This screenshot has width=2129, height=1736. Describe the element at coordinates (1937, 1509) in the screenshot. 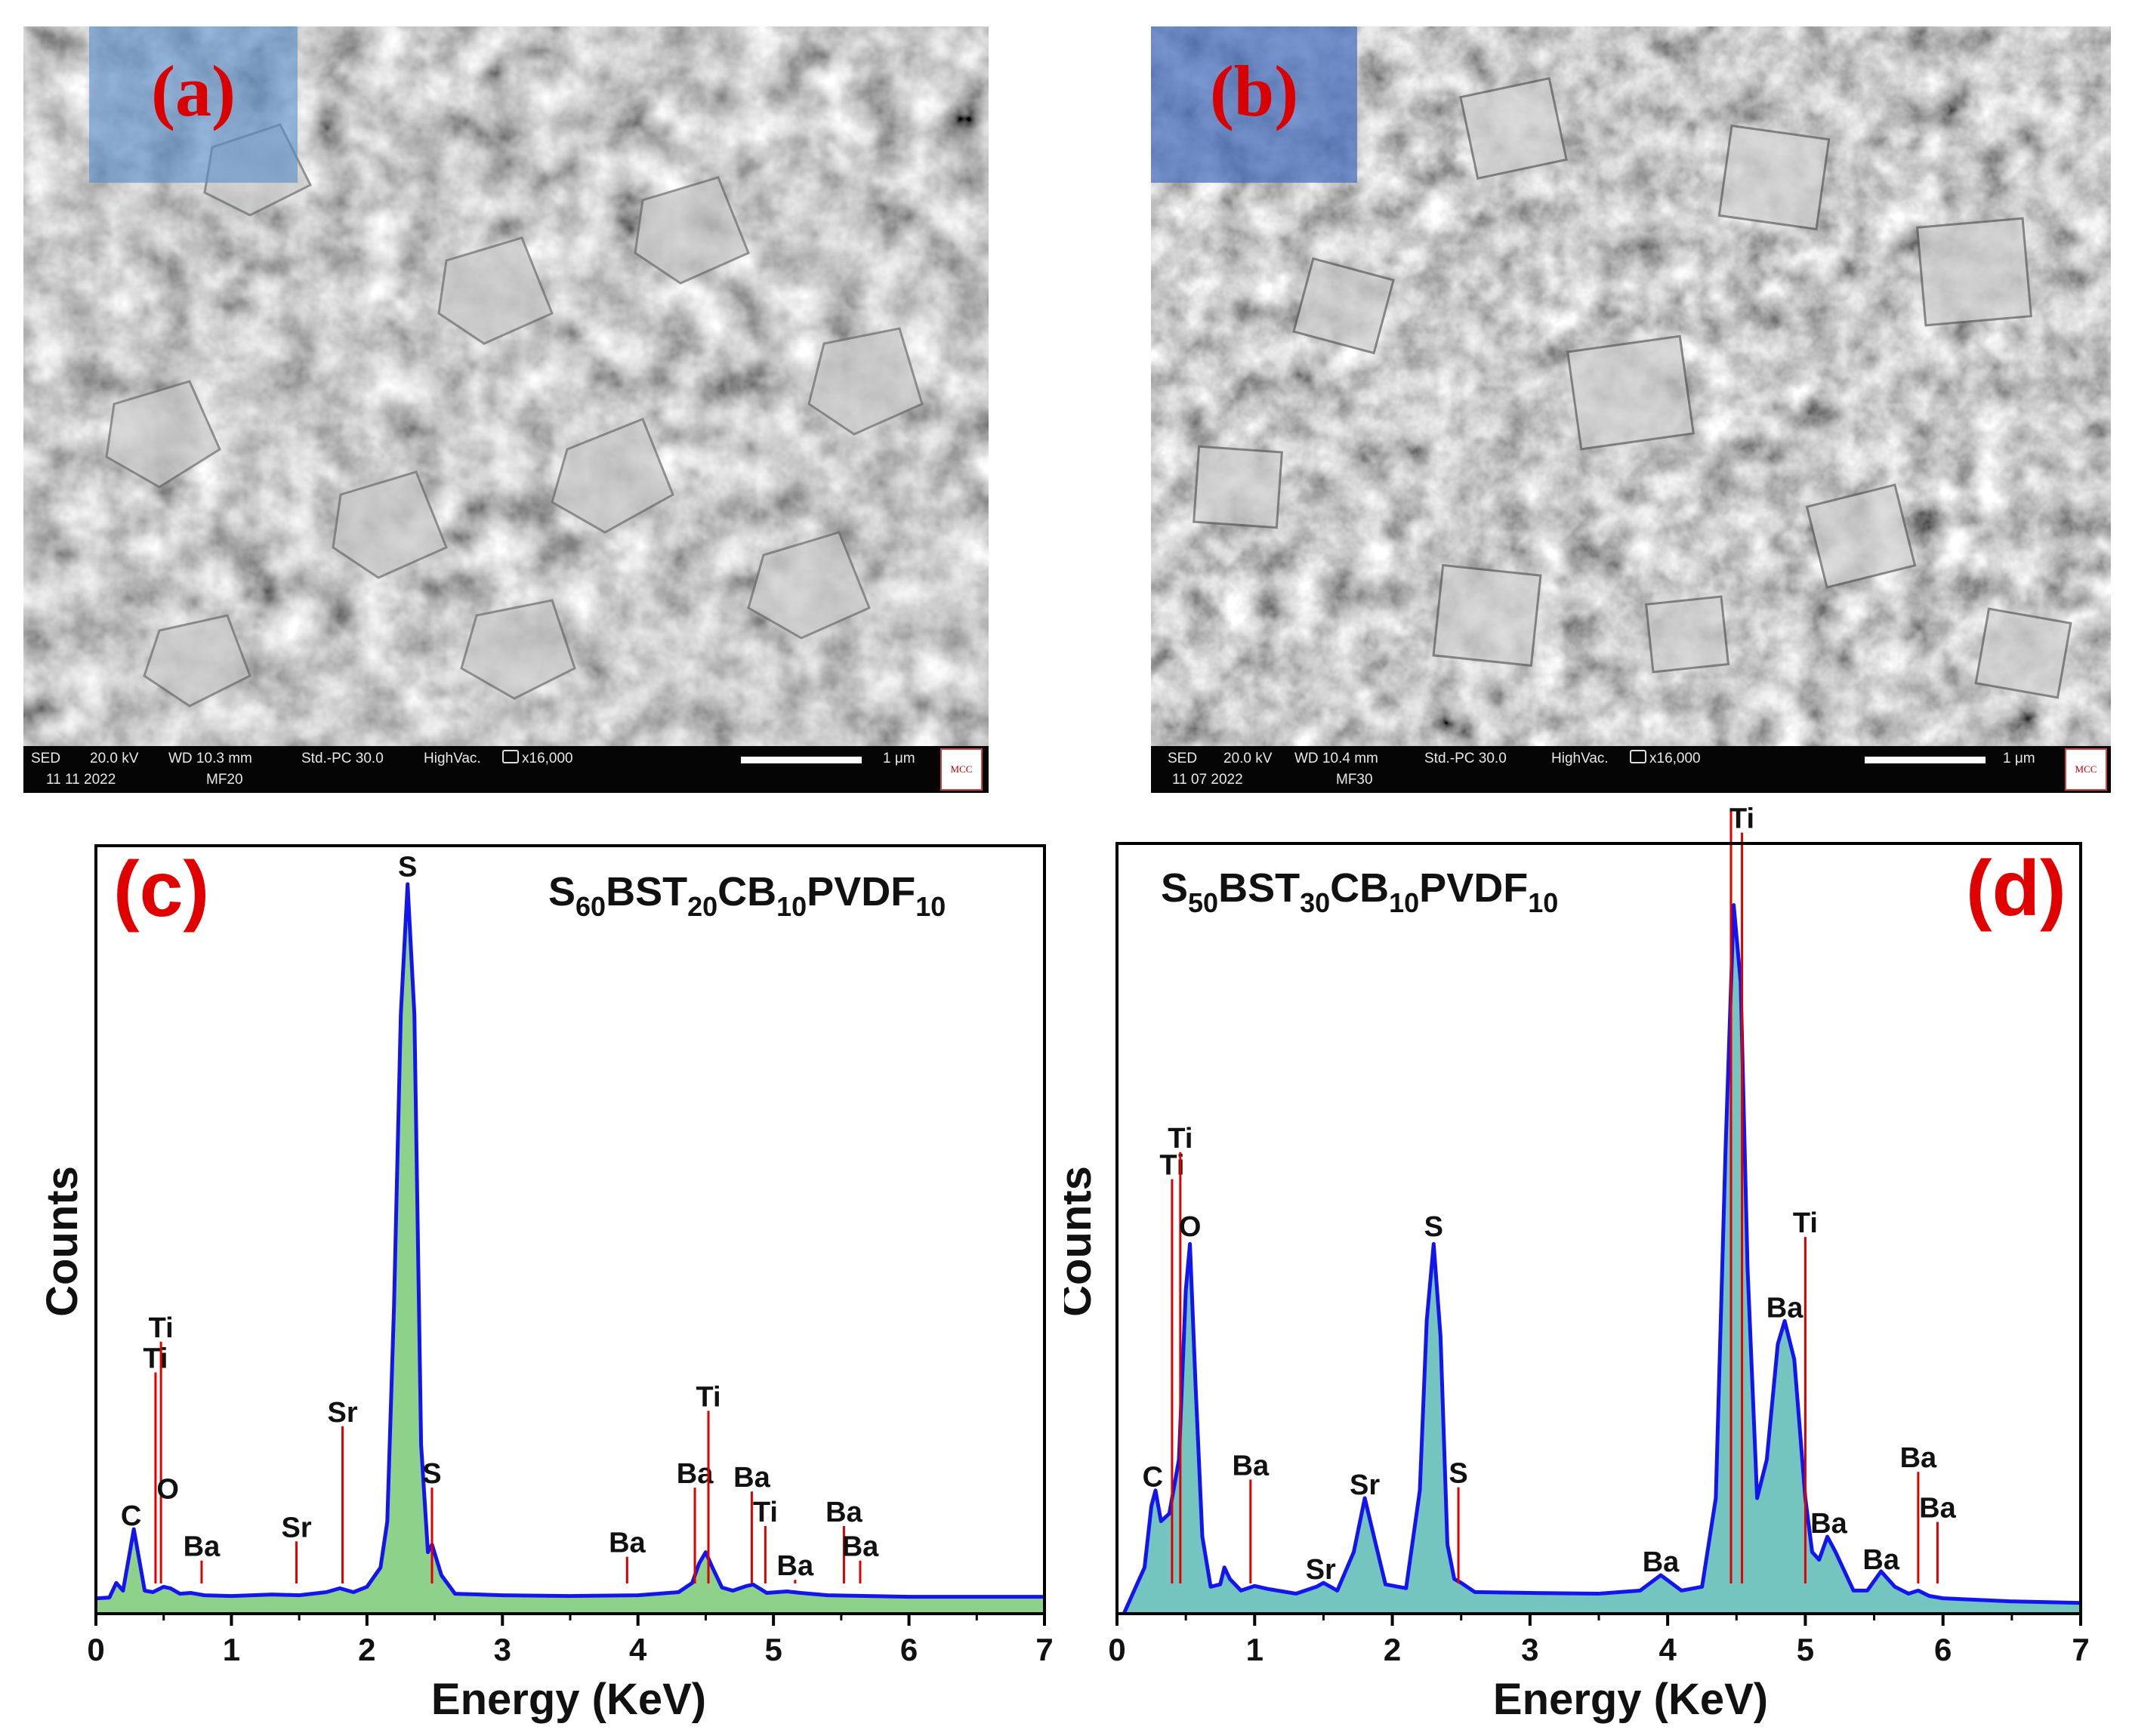

I see `peak-label-d-17: Ba` at that location.